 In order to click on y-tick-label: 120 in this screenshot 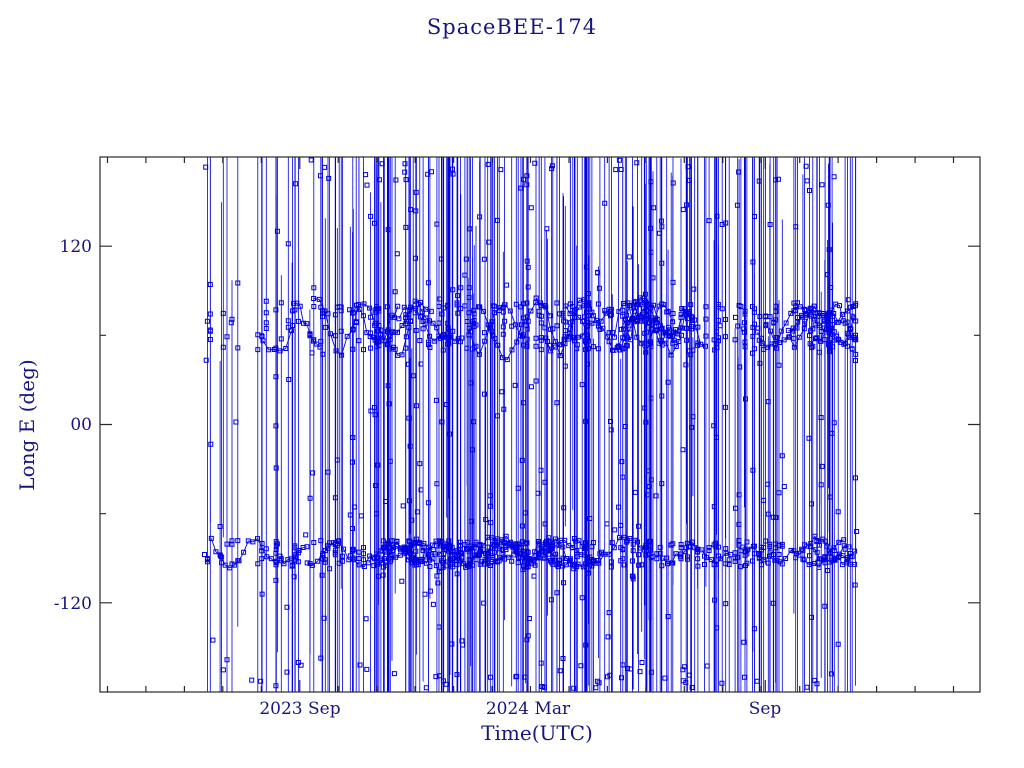, I will do `click(76, 247)`.